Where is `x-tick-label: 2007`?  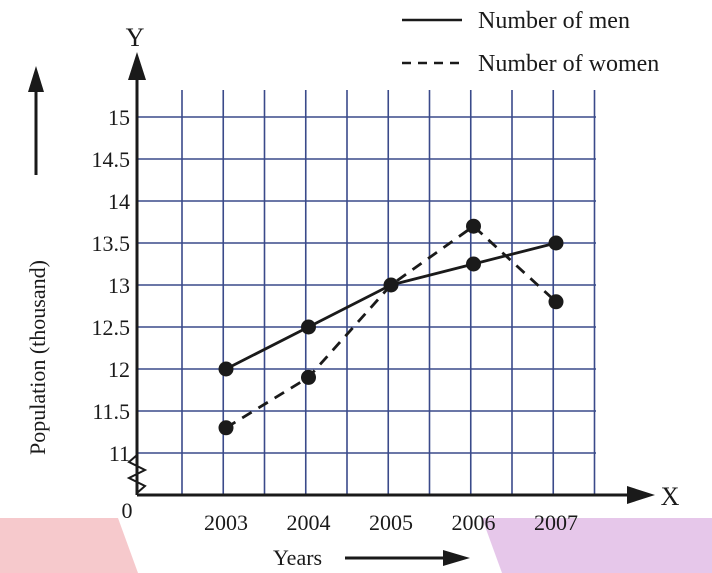 x-tick-label: 2007 is located at coordinates (556, 522).